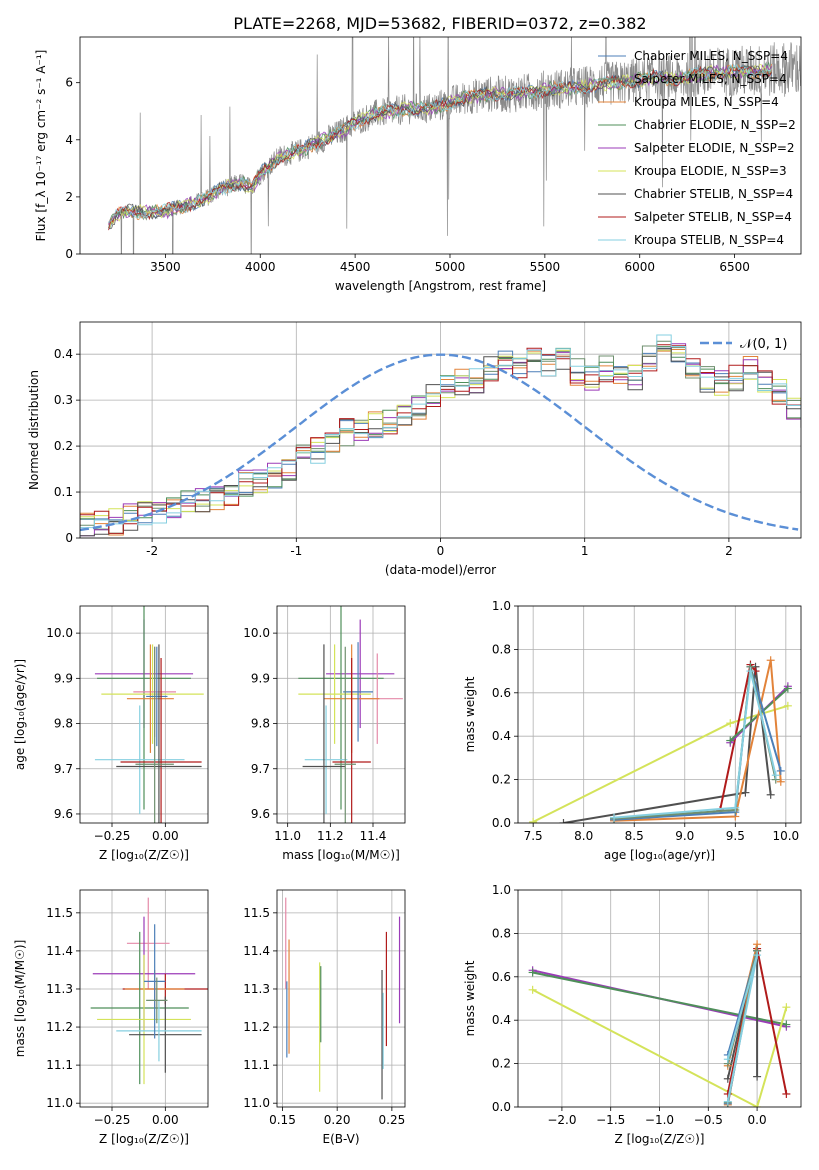 This screenshot has width=819, height=1170. Describe the element at coordinates (165, 267) in the screenshot. I see `x-tick-label: 3500` at that location.